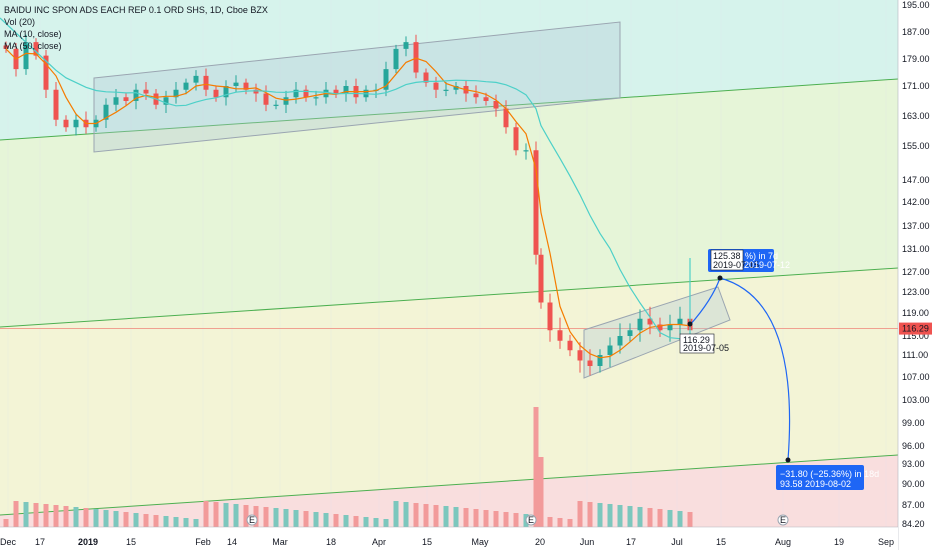  I want to click on forecast-up-arc, so click(705, 301).